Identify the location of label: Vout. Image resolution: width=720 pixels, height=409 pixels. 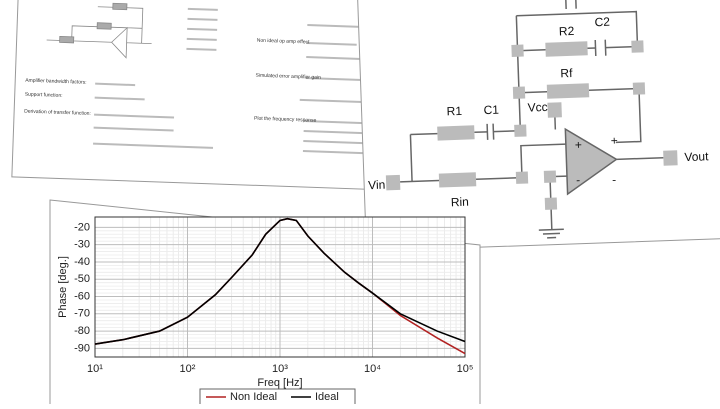
(696, 156).